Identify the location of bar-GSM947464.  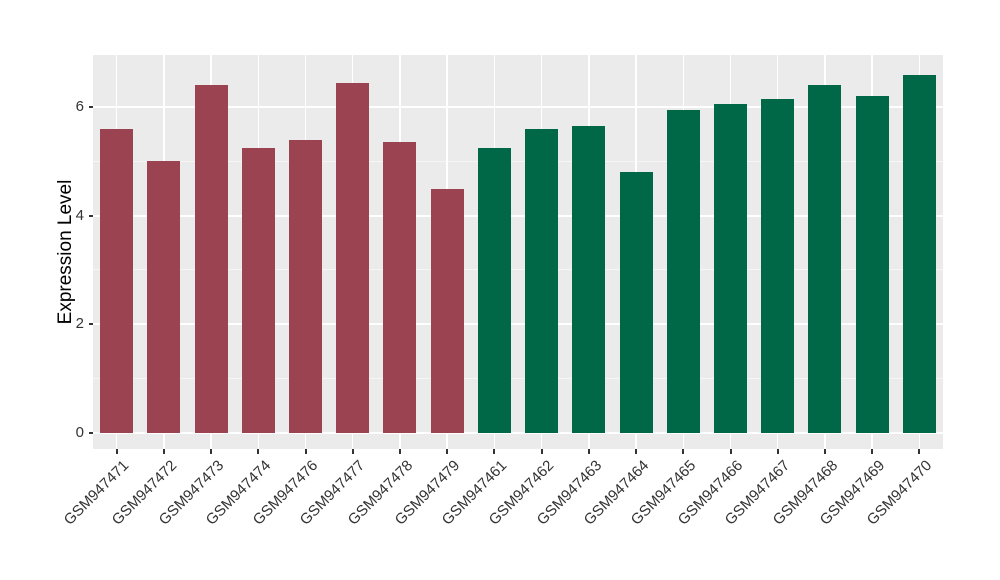
(636, 302).